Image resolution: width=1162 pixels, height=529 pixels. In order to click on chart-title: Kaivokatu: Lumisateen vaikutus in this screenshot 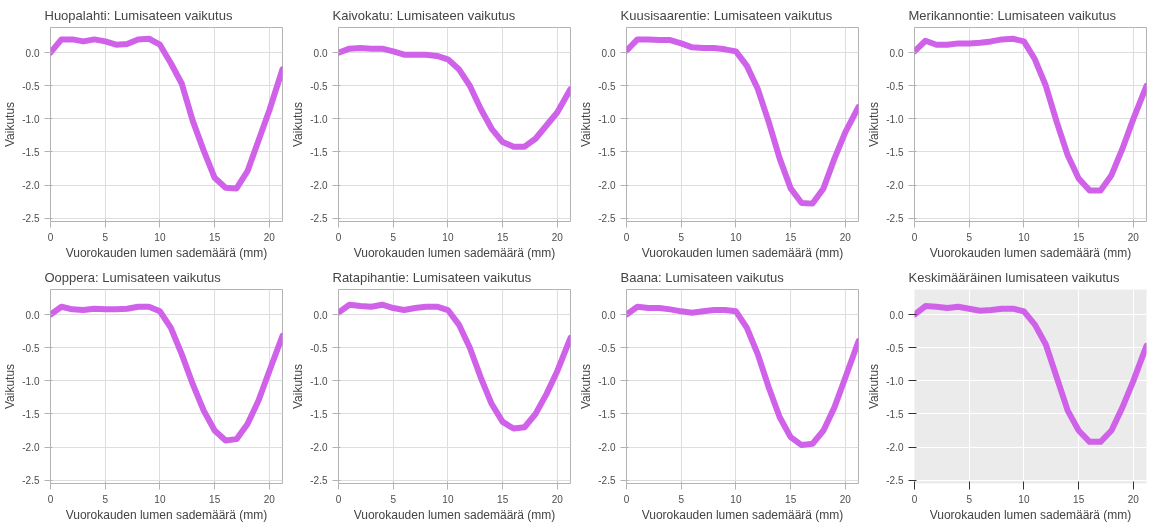, I will do `click(424, 15)`.